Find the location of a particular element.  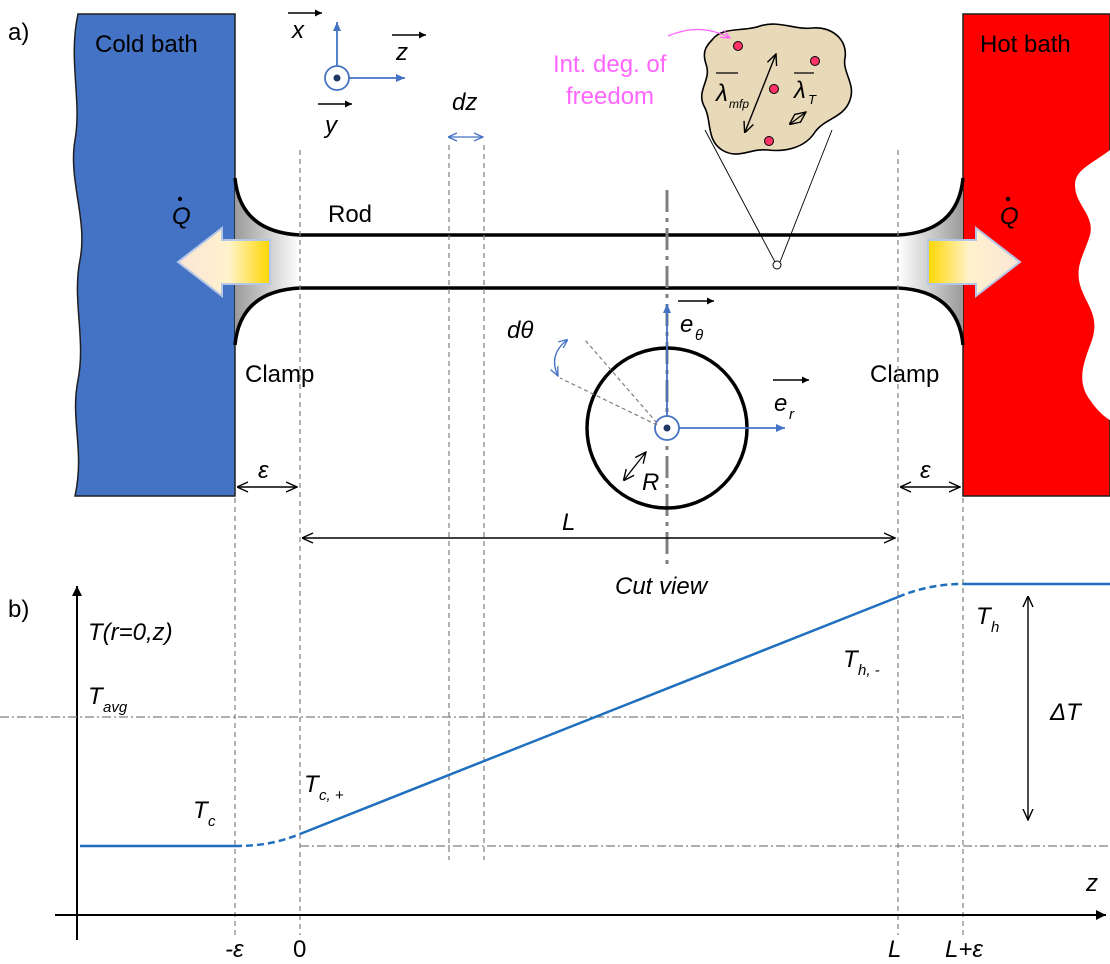

t-c-plus-label: T is located at coordinates (312, 784).